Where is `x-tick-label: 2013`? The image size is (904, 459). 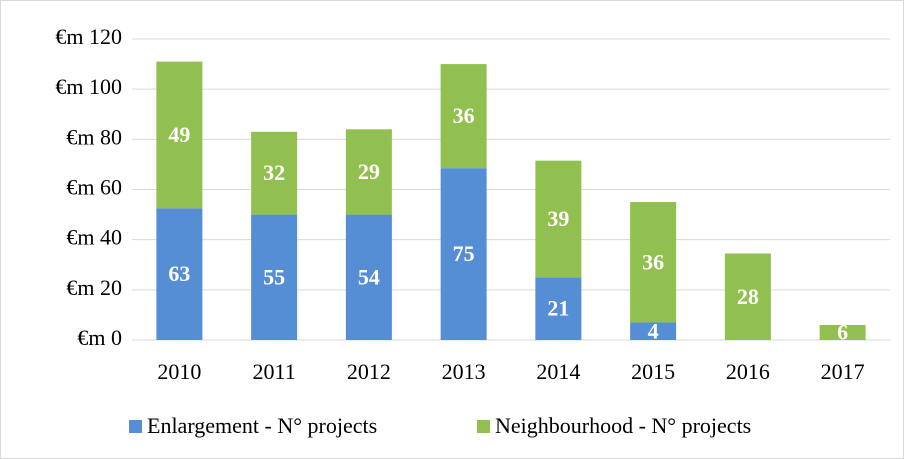
x-tick-label: 2013 is located at coordinates (464, 371).